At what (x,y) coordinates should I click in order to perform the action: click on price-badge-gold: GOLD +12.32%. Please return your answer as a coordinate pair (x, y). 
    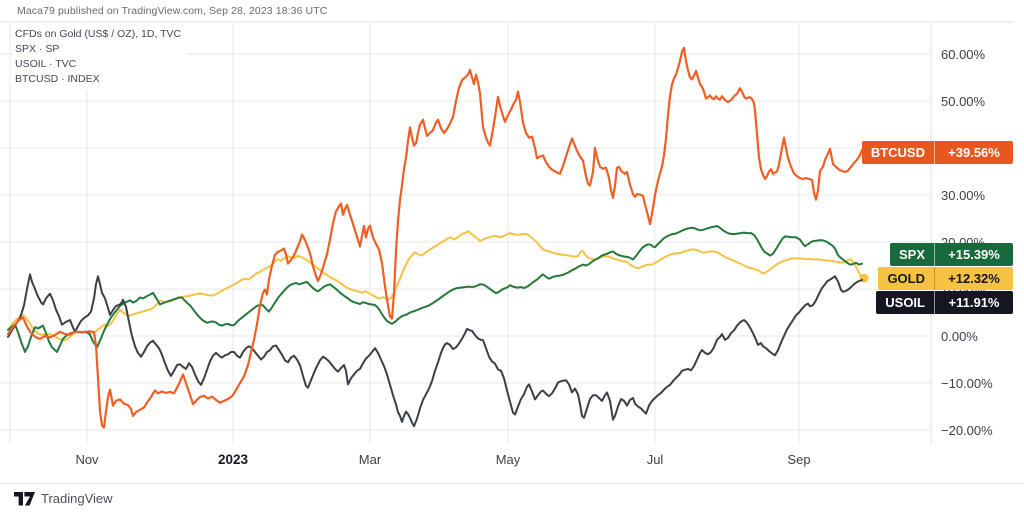
    Looking at the image, I should click on (945, 278).